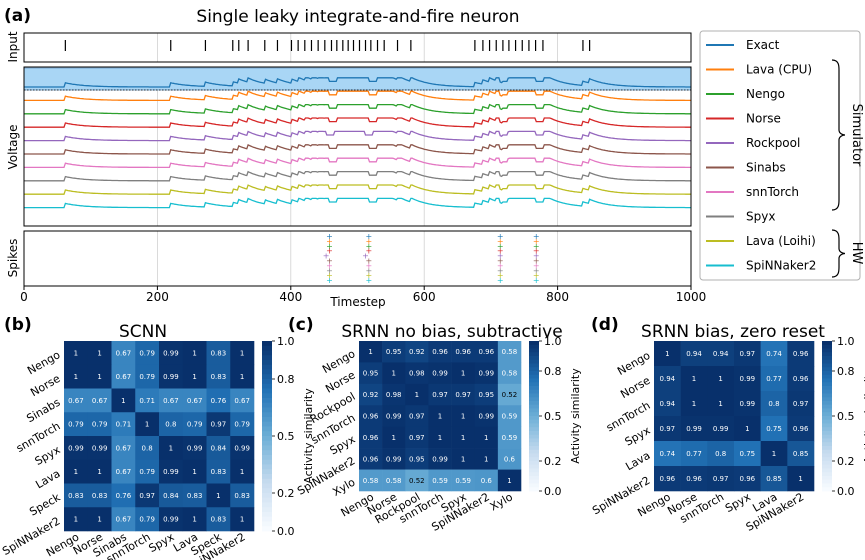 The width and height of the screenshot is (865, 560). Describe the element at coordinates (357, 47) in the screenshot. I see `input-axes-frame` at that location.